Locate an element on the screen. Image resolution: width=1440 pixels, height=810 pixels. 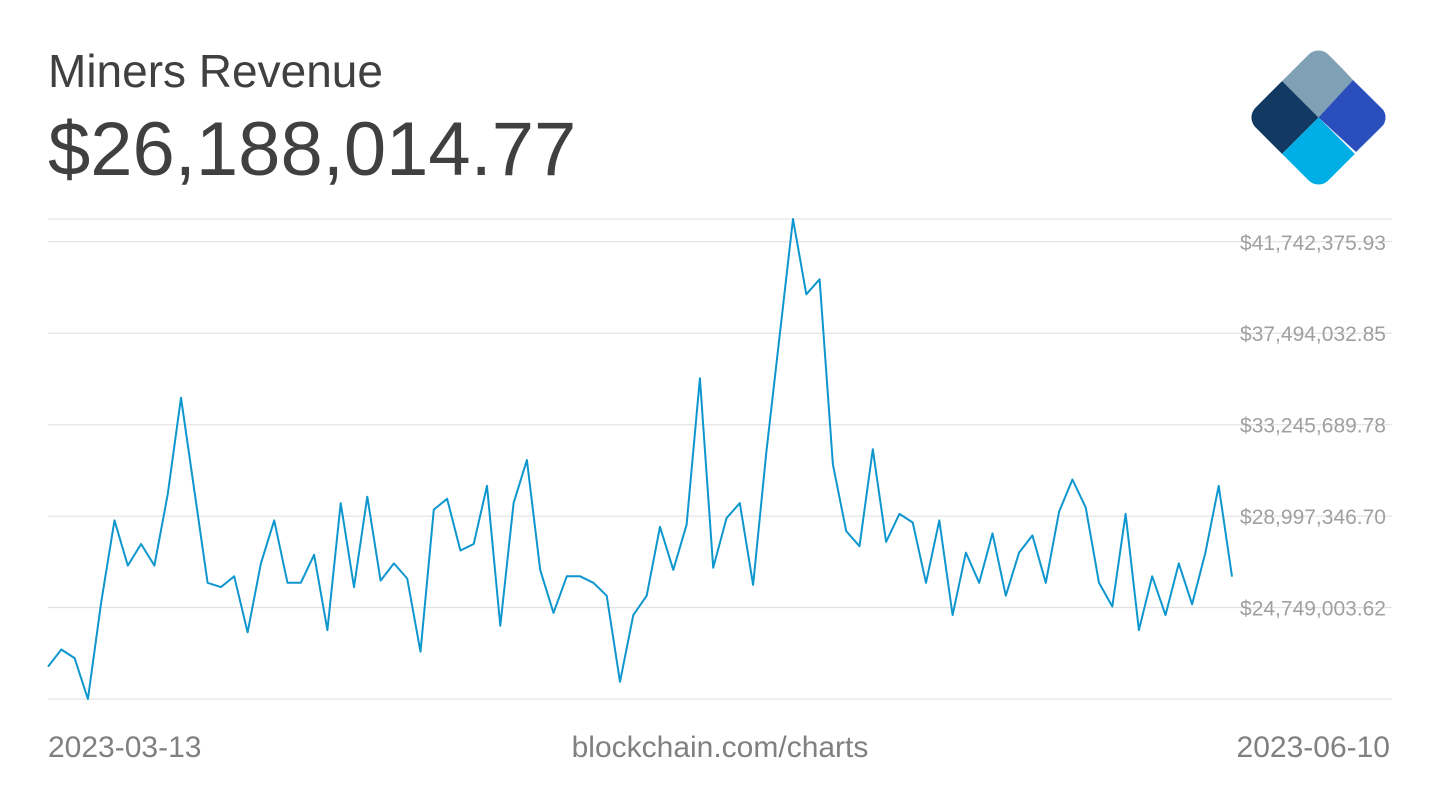
y-tick-label: $33,245,689.78 is located at coordinates (1313, 426).